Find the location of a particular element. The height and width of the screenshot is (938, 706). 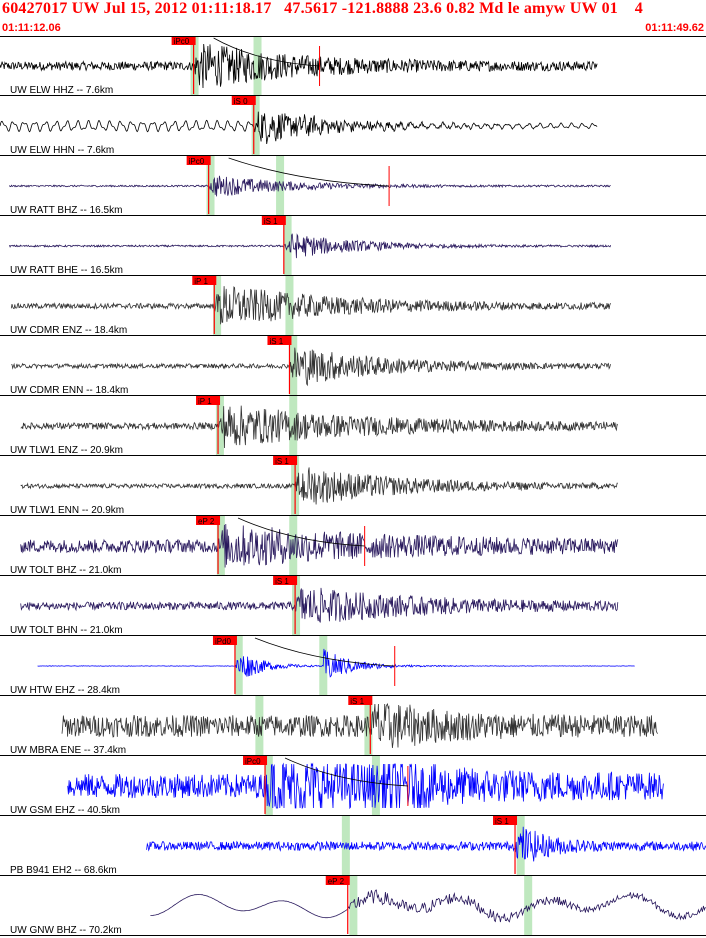

trace-label: UW TLW1 ENN -- 20.9km is located at coordinates (67, 510).